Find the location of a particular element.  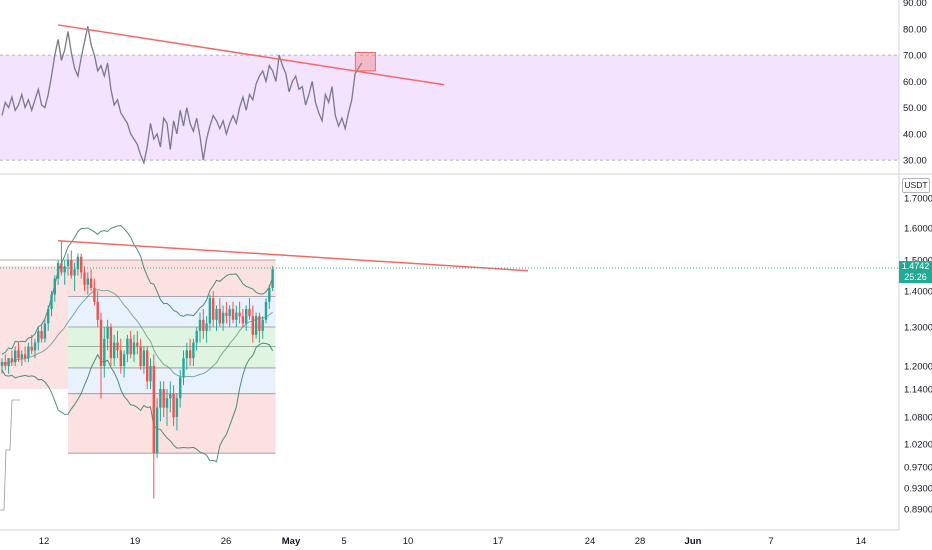

time-x-tick-label: May is located at coordinates (291, 541).